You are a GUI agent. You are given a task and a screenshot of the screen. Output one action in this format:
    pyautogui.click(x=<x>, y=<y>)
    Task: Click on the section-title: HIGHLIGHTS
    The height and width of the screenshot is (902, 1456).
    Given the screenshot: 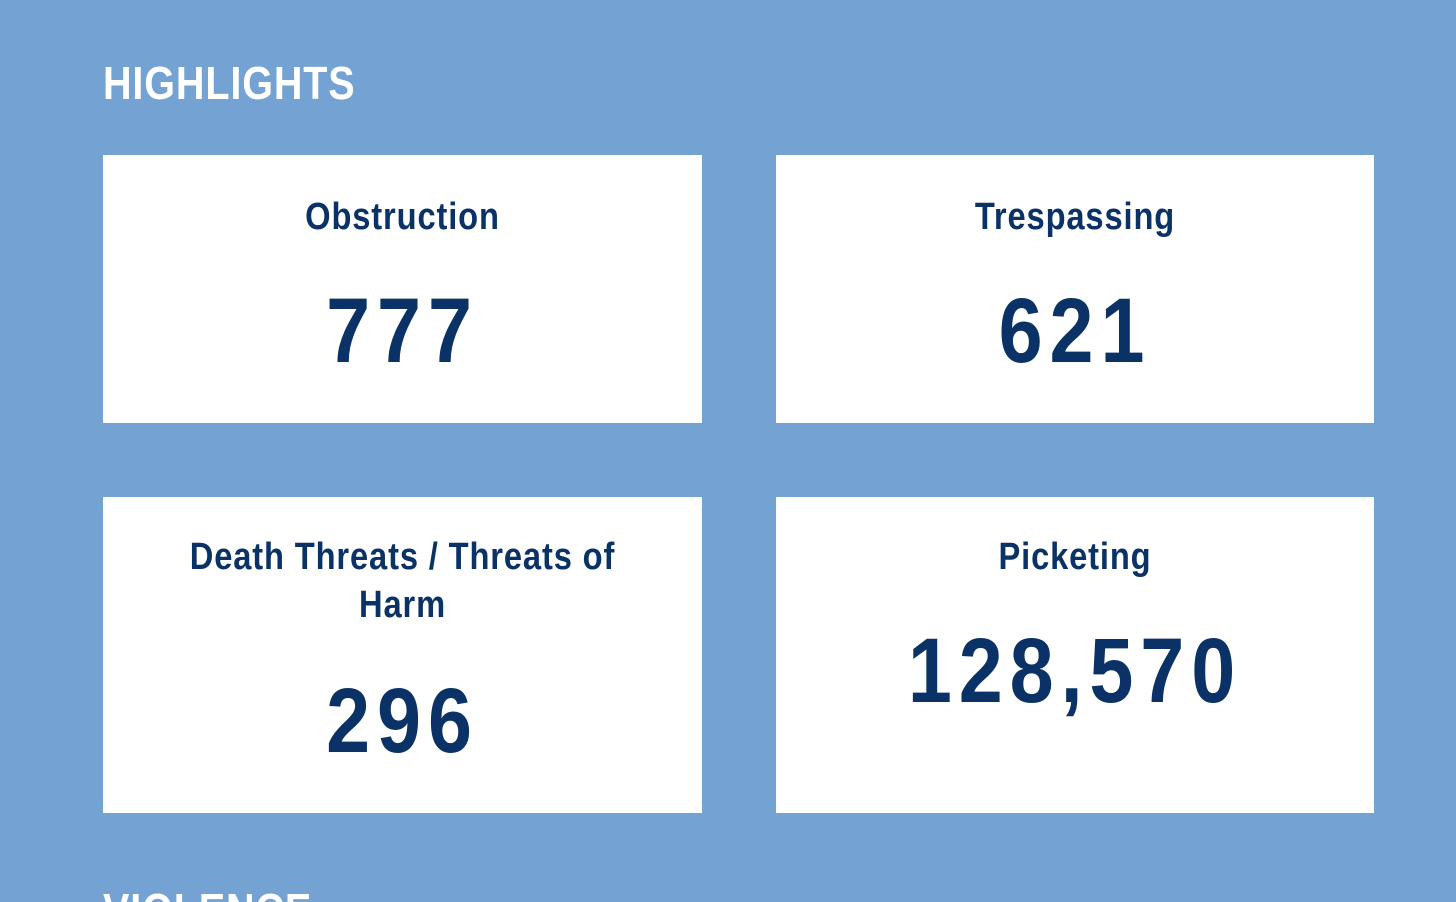 What is the action you would take?
    pyautogui.click(x=229, y=83)
    